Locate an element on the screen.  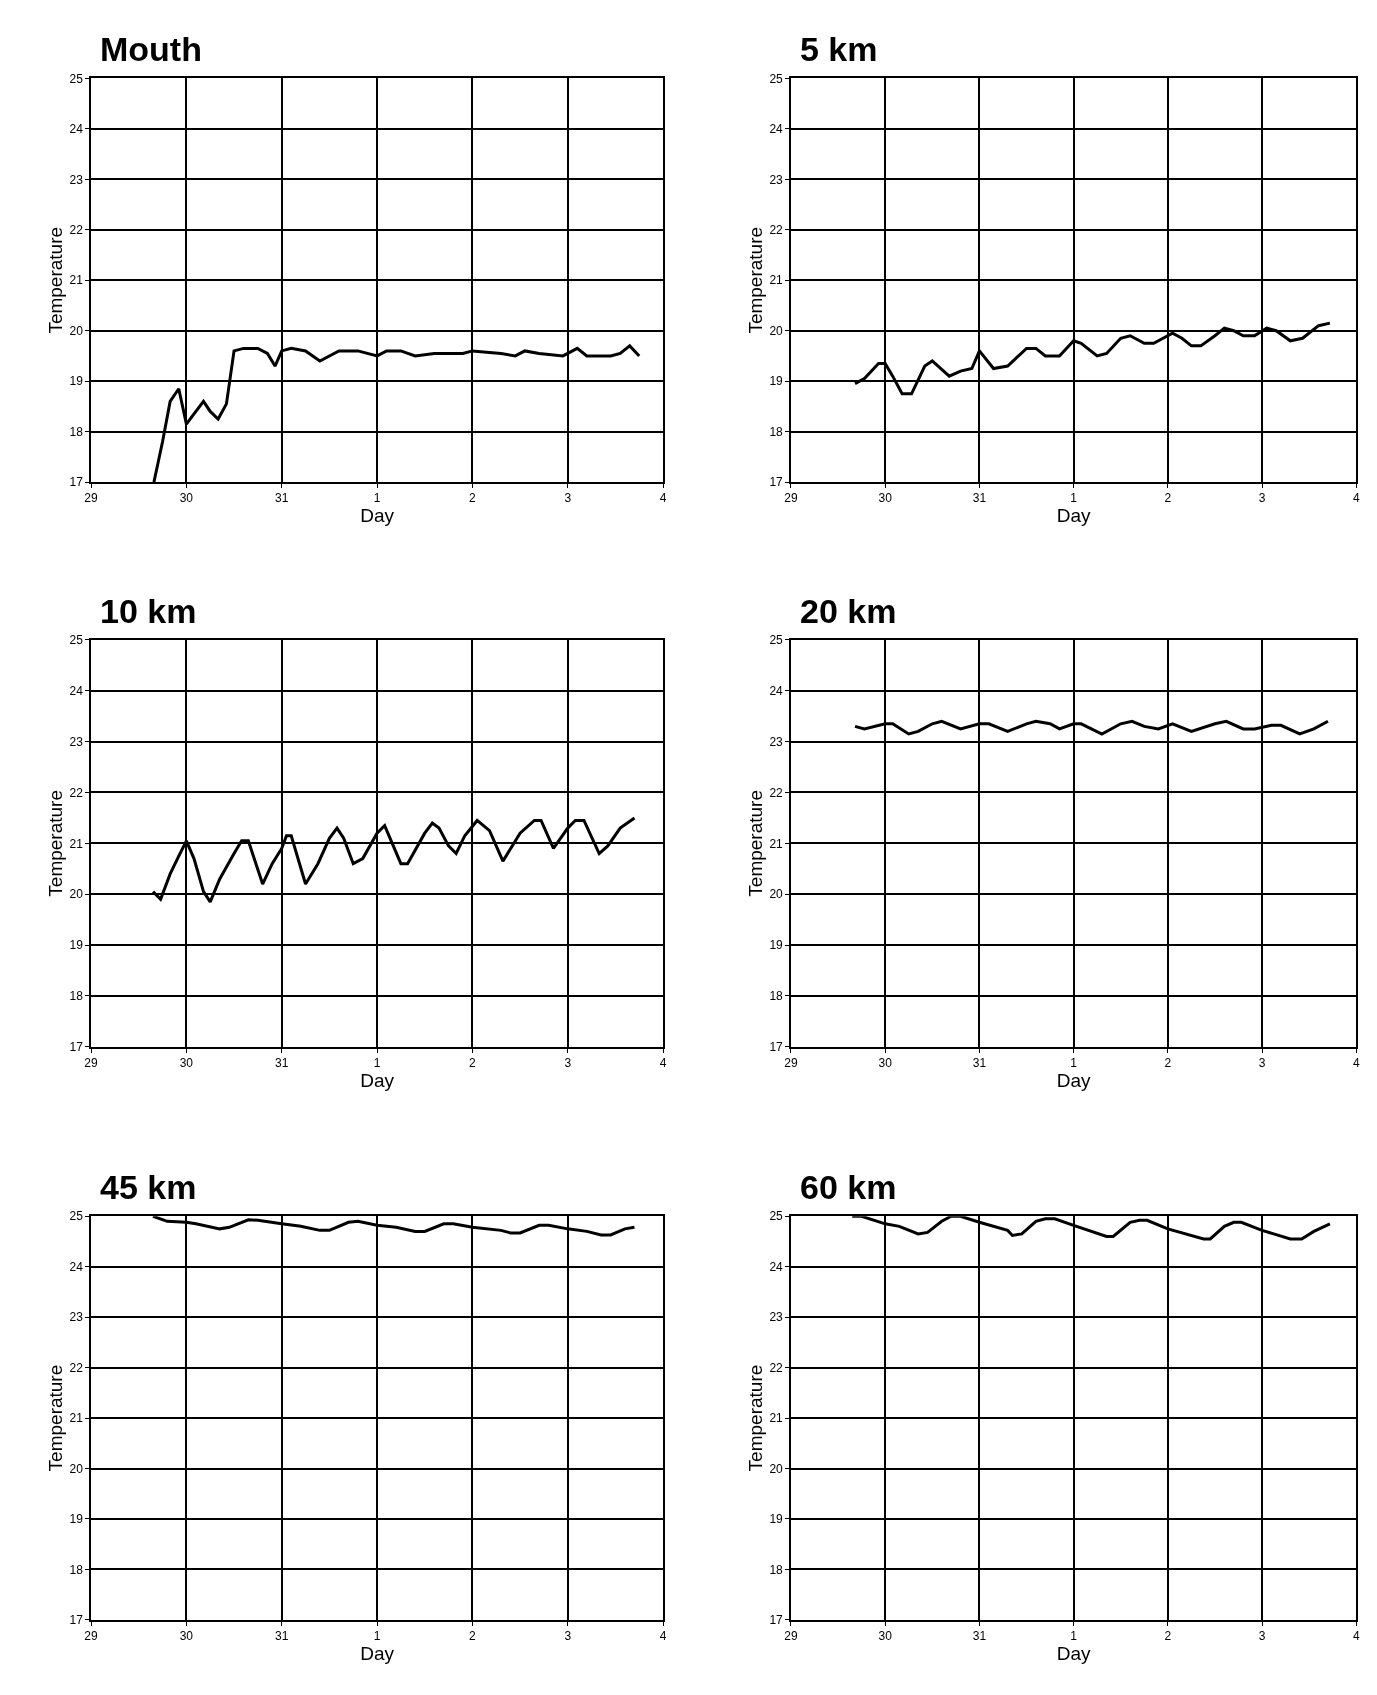
chart-title: 20 km is located at coordinates (848, 611).